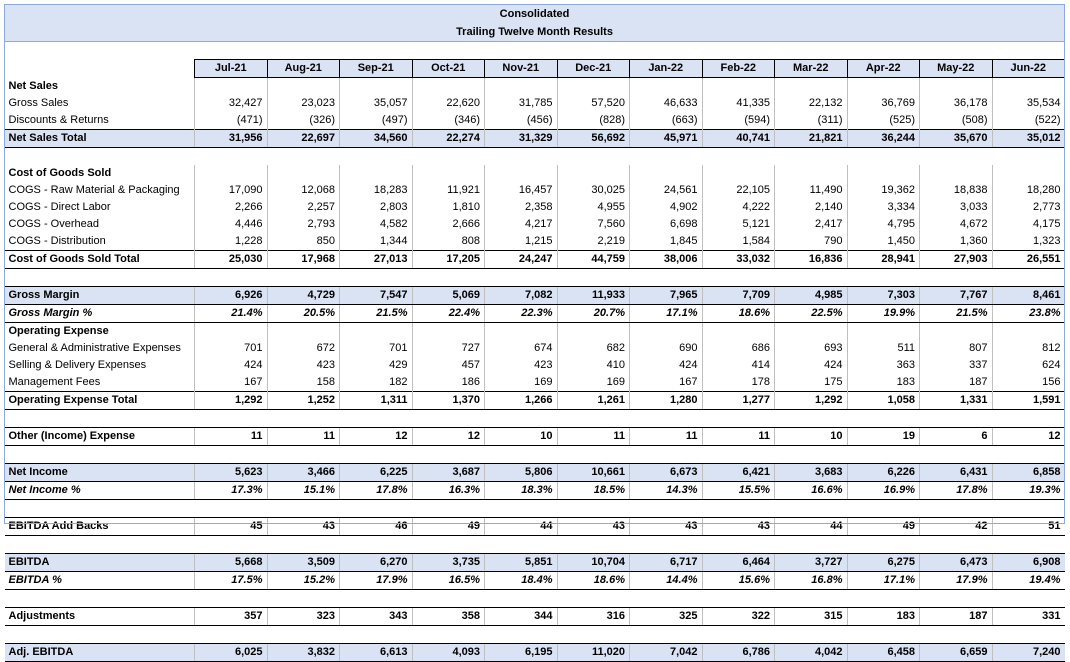 The width and height of the screenshot is (1070, 662). What do you see at coordinates (593, 400) in the screenshot?
I see `value-cell: 1,261` at bounding box center [593, 400].